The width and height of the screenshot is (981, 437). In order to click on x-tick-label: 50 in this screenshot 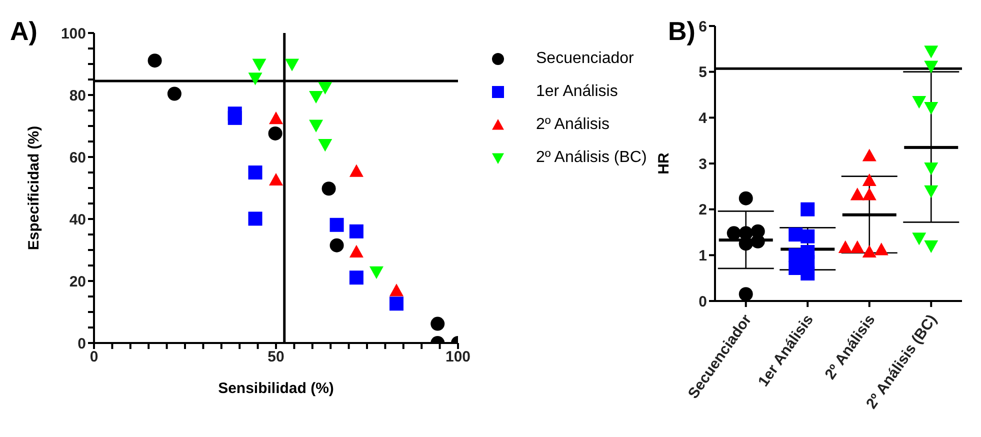, I will do `click(276, 357)`.